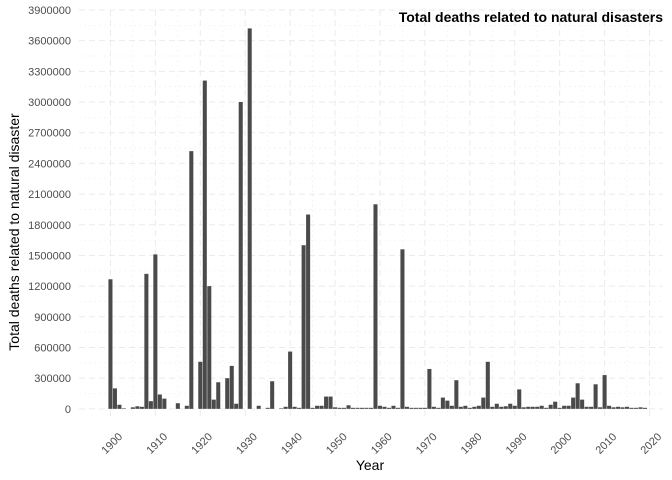 Image resolution: width=672 pixels, height=480 pixels. I want to click on y-tick-label: 3000000, so click(49, 103).